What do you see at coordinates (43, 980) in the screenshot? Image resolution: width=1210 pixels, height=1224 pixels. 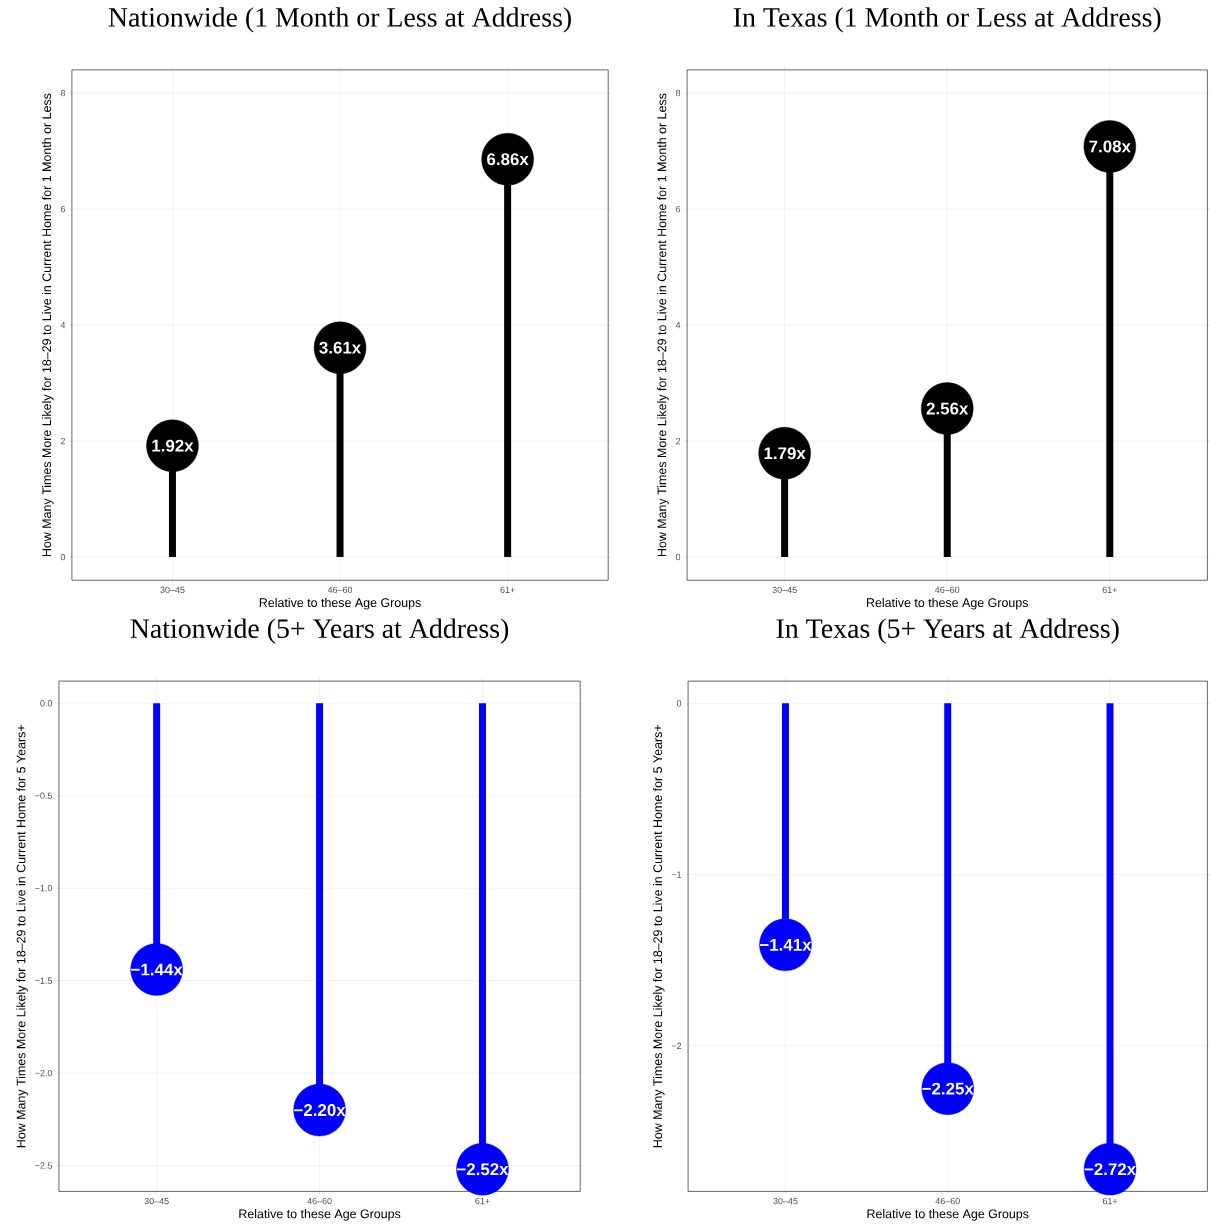 I see `y-tick-label: −1.5` at bounding box center [43, 980].